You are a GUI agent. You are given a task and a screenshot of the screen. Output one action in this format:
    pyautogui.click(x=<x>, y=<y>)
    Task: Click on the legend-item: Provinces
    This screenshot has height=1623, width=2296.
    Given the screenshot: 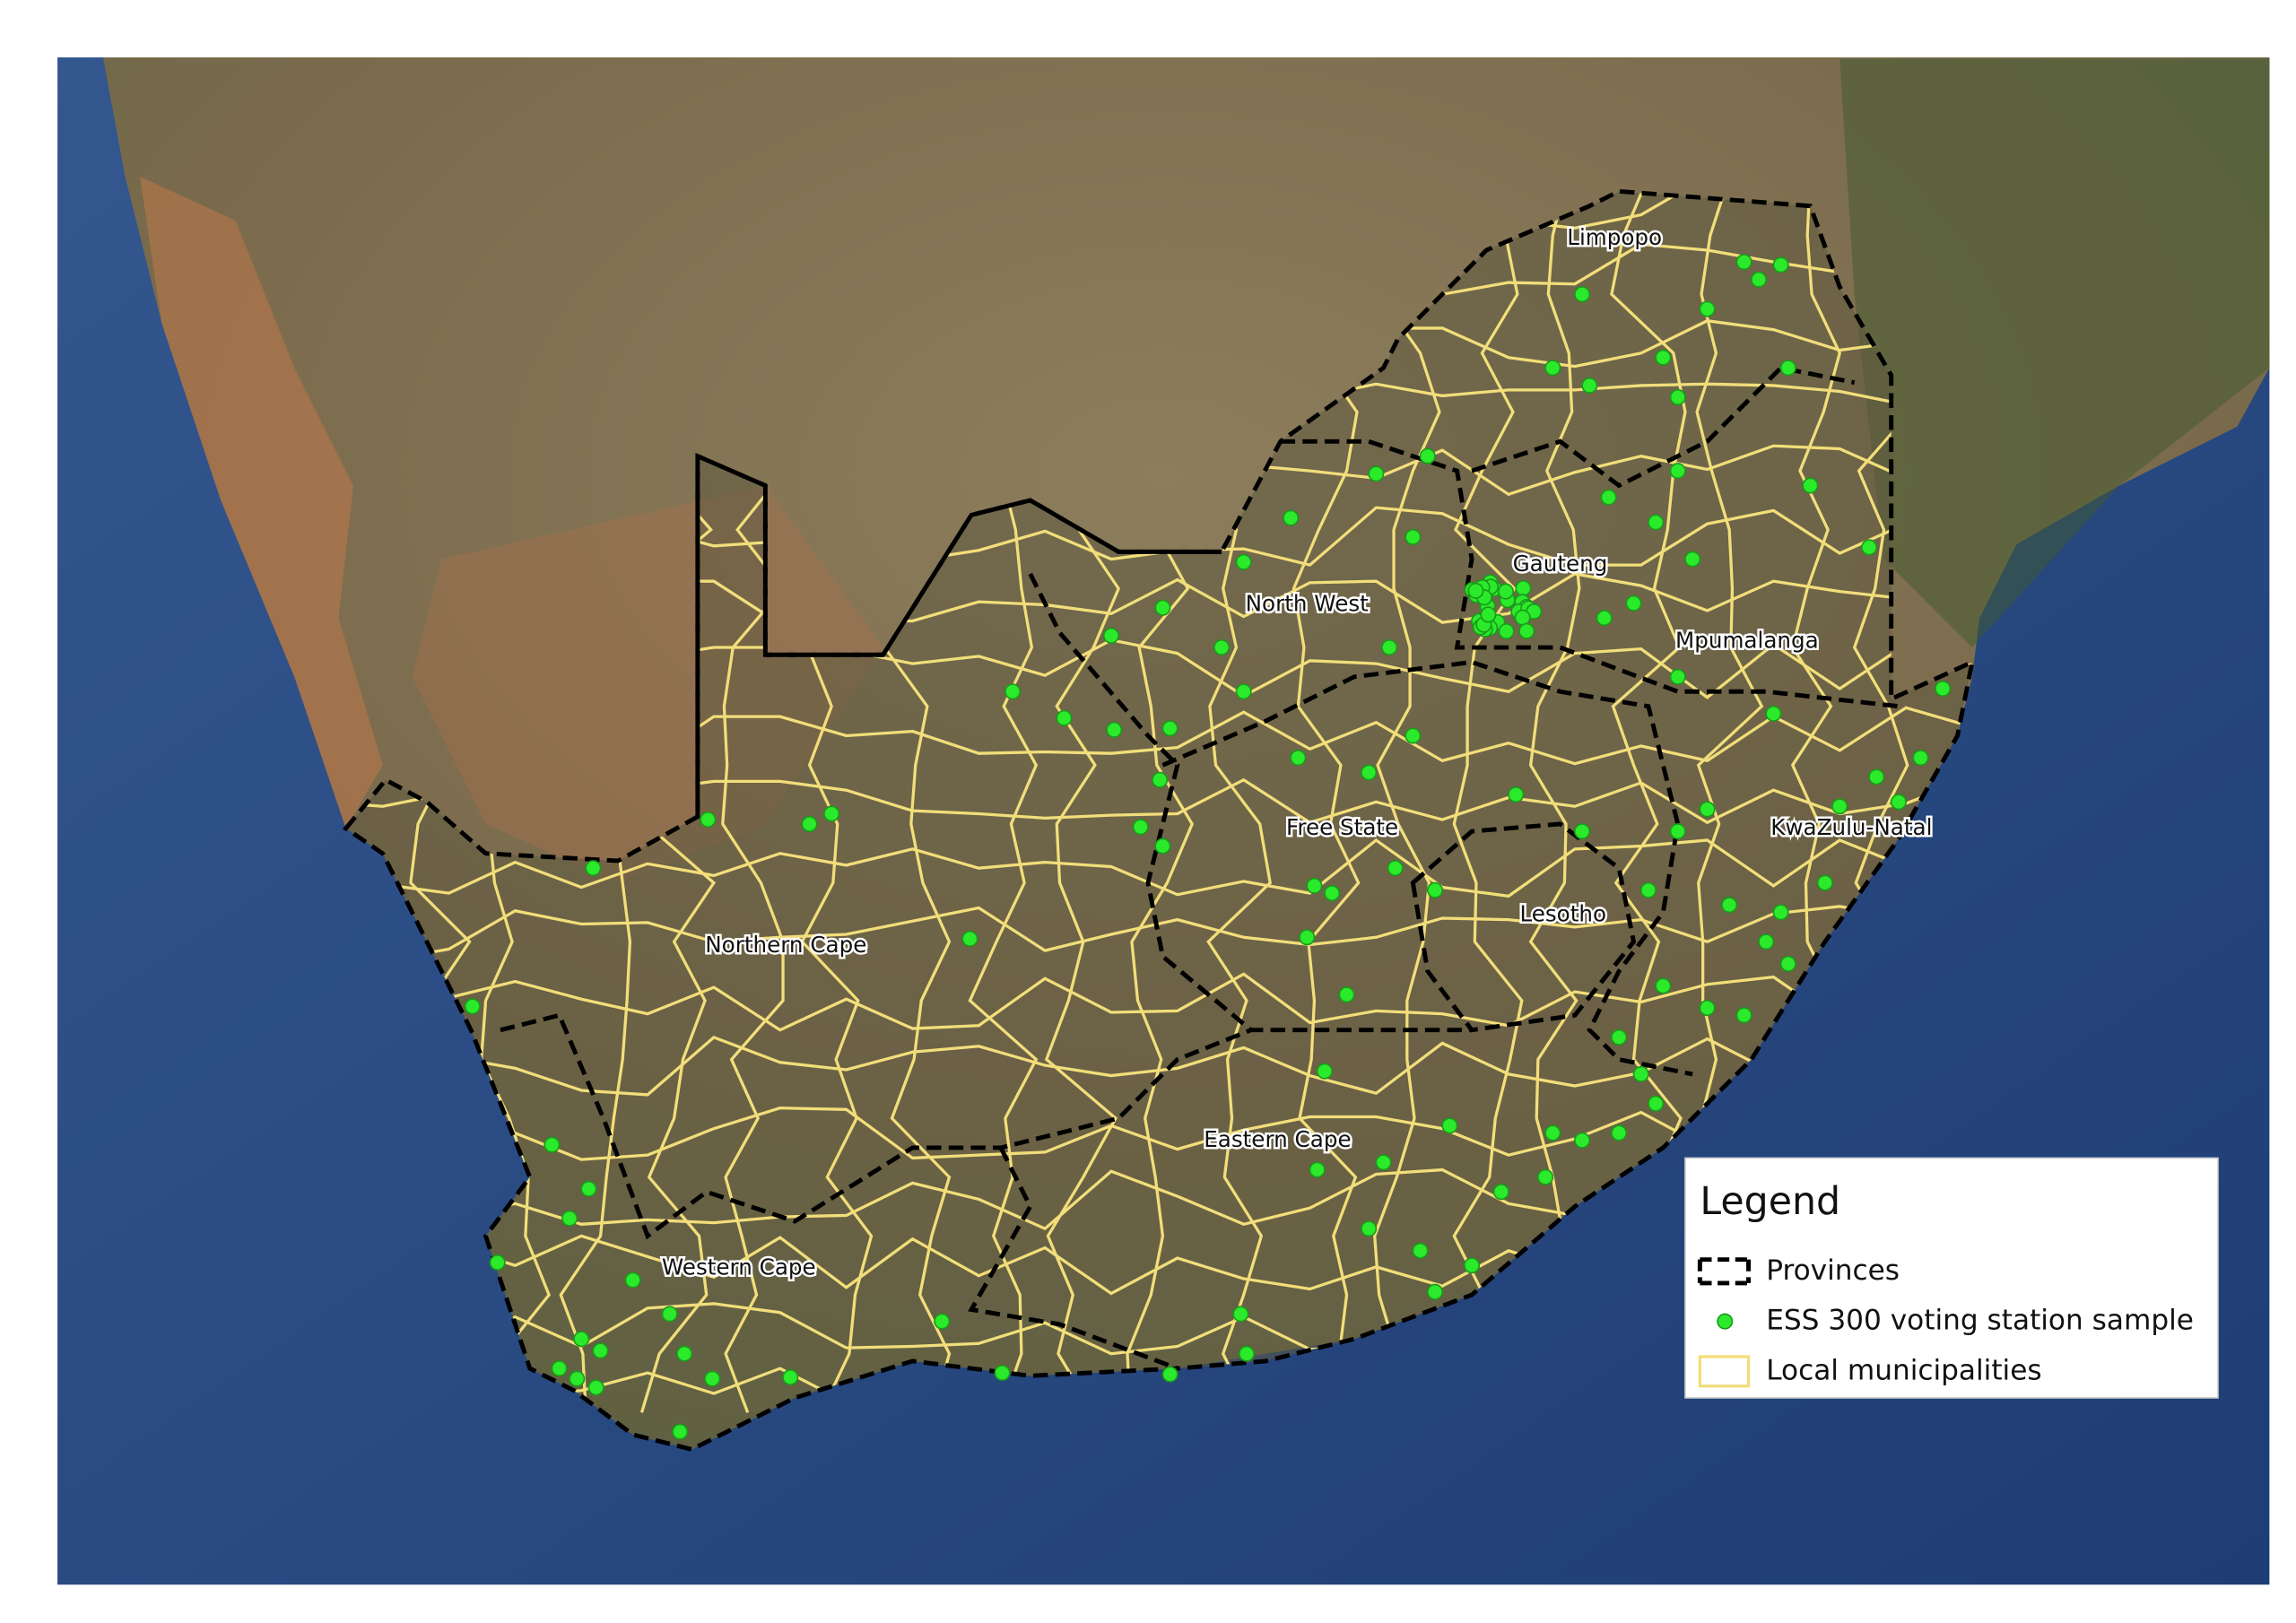 What is the action you would take?
    pyautogui.click(x=1833, y=1270)
    